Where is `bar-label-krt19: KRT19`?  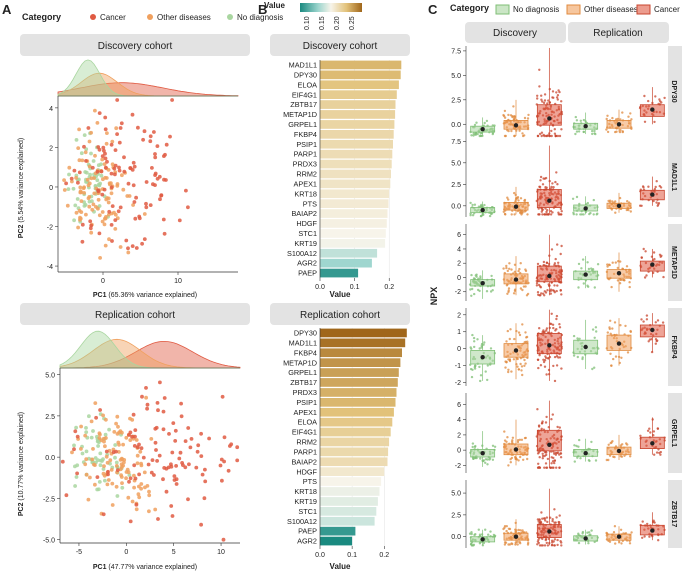 bar-label-krt19: KRT19 is located at coordinates (305, 501).